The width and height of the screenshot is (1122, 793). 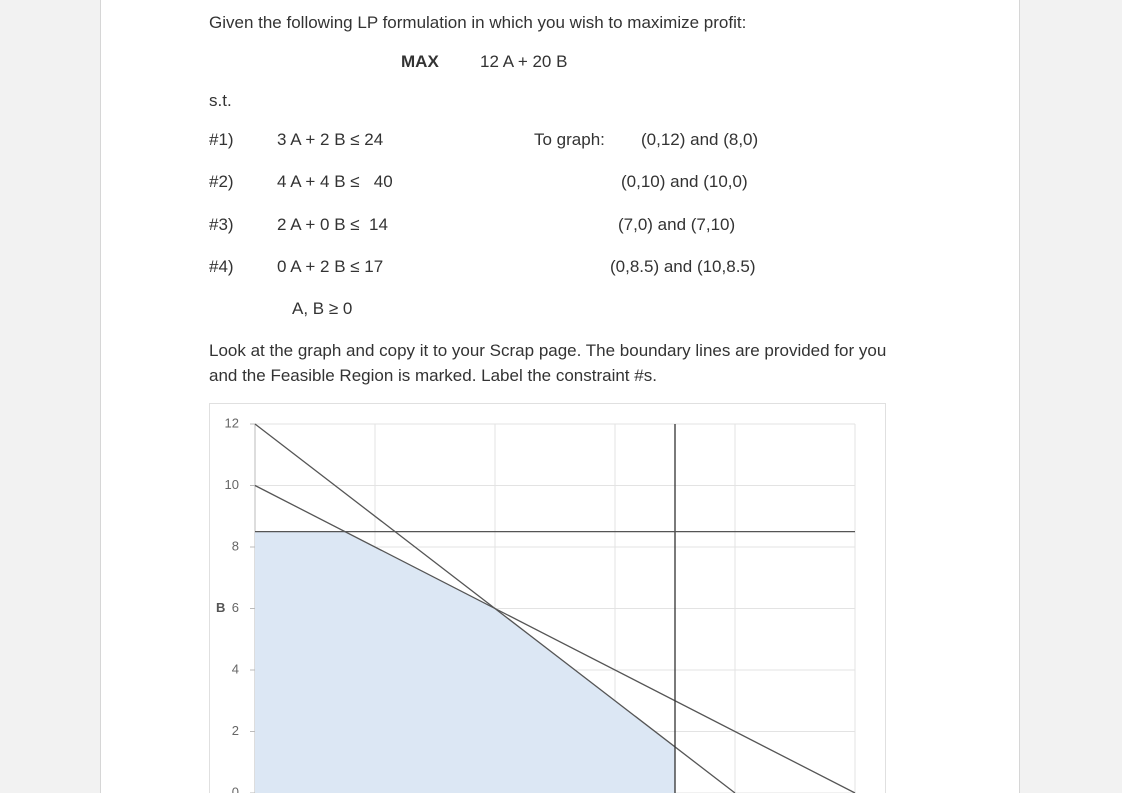 I want to click on graph-label: To graph:, so click(x=569, y=139).